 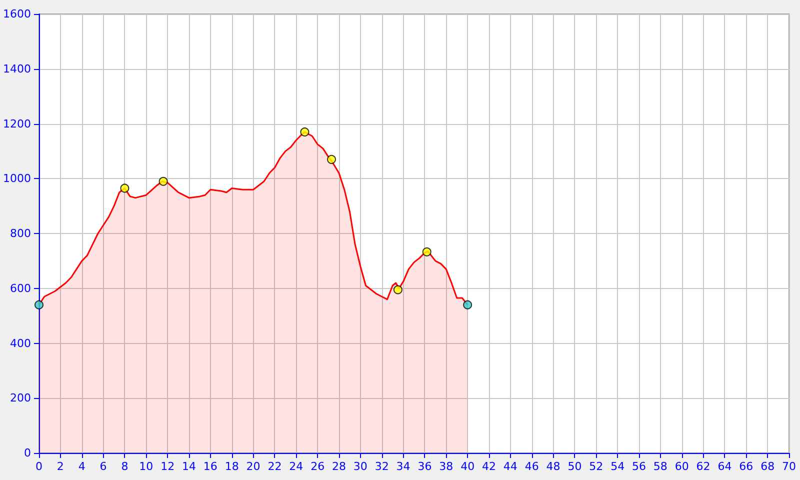 I want to click on x-tick-label: 4, so click(x=82, y=466).